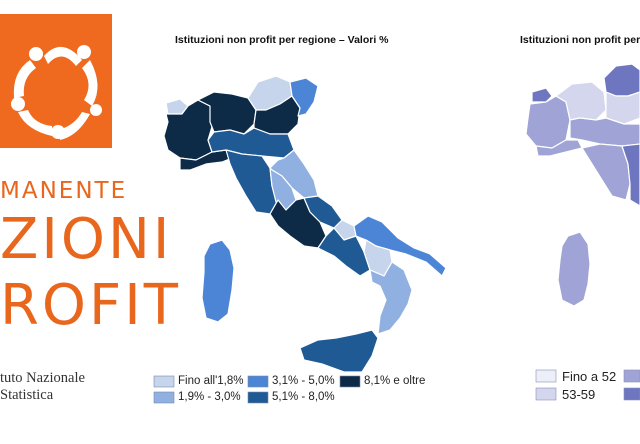 The image size is (640, 444). What do you see at coordinates (42, 378) in the screenshot?
I see `istat-line1: tuto Nazionale` at bounding box center [42, 378].